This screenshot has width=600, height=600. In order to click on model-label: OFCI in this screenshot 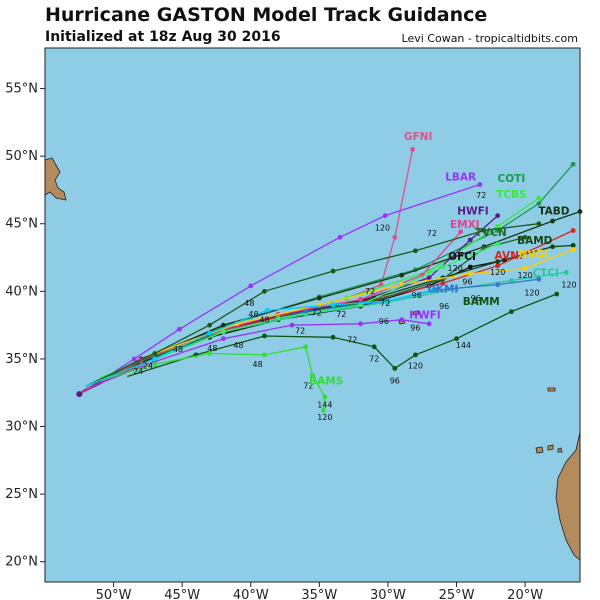, I will do `click(462, 257)`.